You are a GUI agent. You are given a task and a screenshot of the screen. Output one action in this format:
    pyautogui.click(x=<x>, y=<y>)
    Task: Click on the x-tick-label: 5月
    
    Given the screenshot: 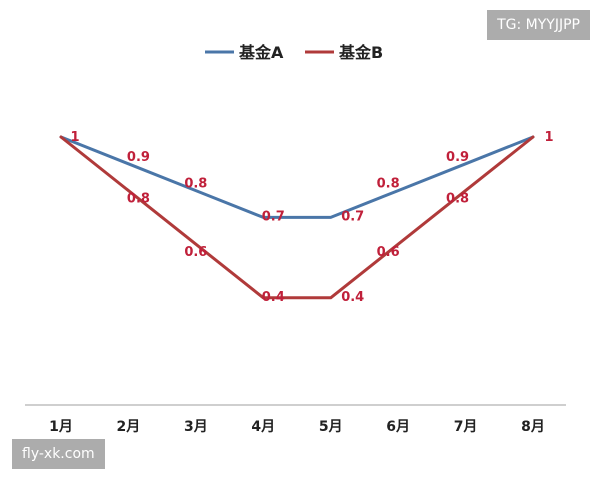 What is the action you would take?
    pyautogui.click(x=331, y=427)
    